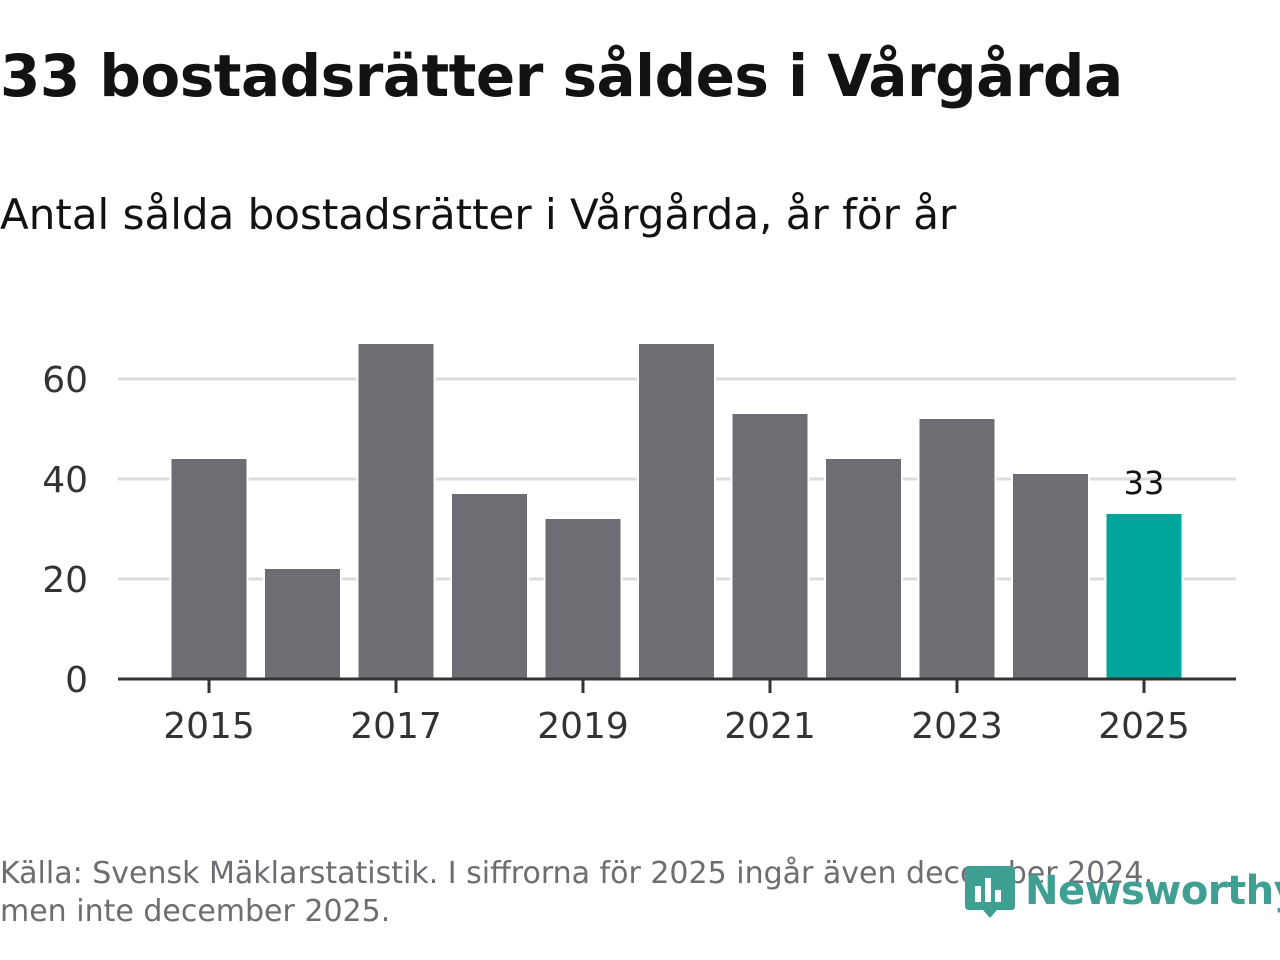 The height and width of the screenshot is (960, 1280). What do you see at coordinates (957, 549) in the screenshot?
I see `bar-2023` at bounding box center [957, 549].